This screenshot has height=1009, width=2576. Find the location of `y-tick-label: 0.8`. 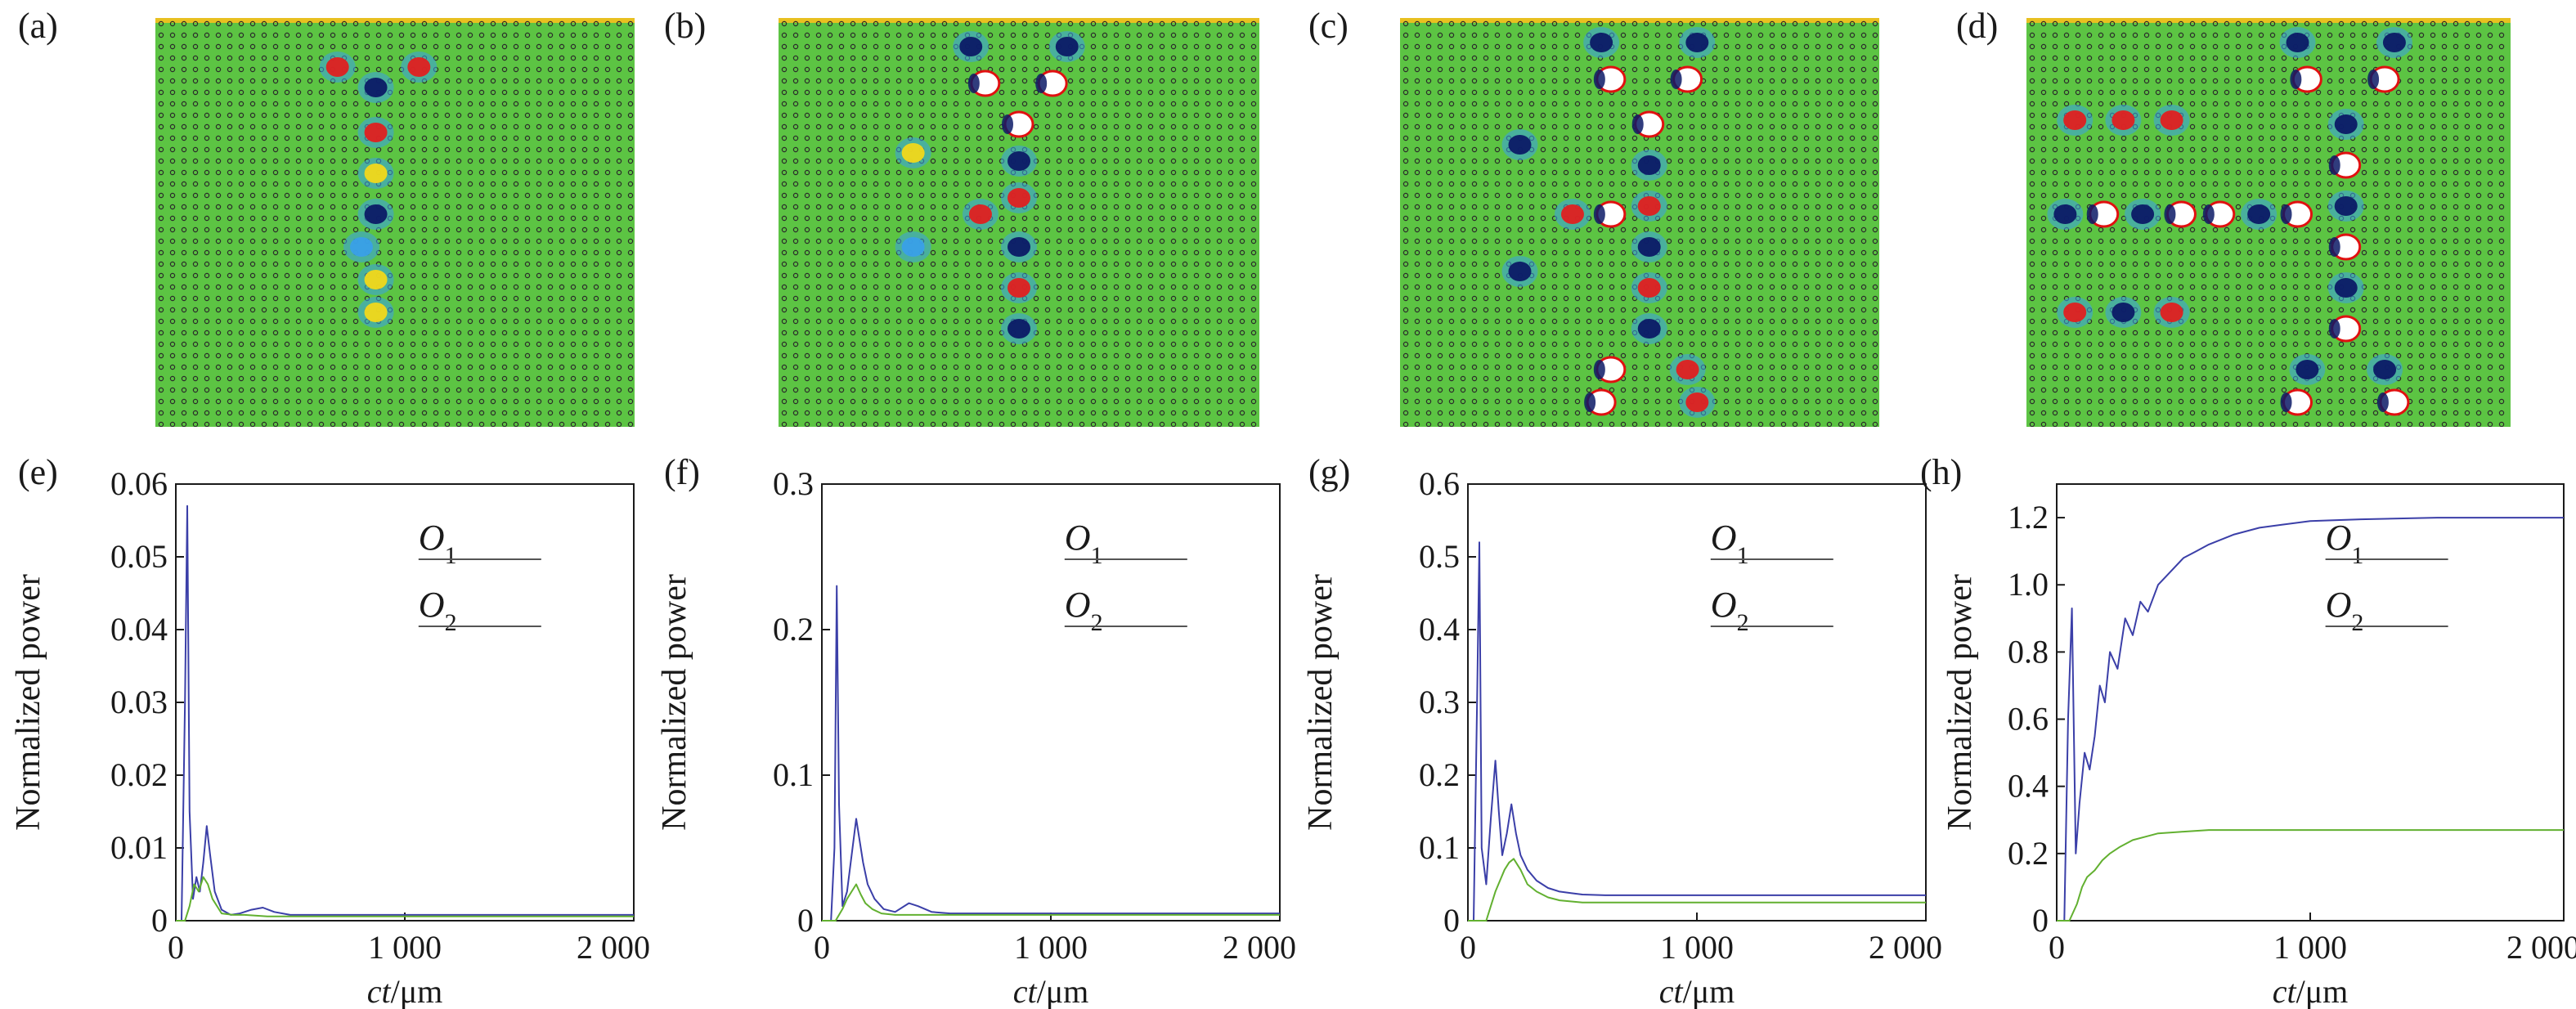

y-tick-label: 0.8 is located at coordinates (2029, 651).